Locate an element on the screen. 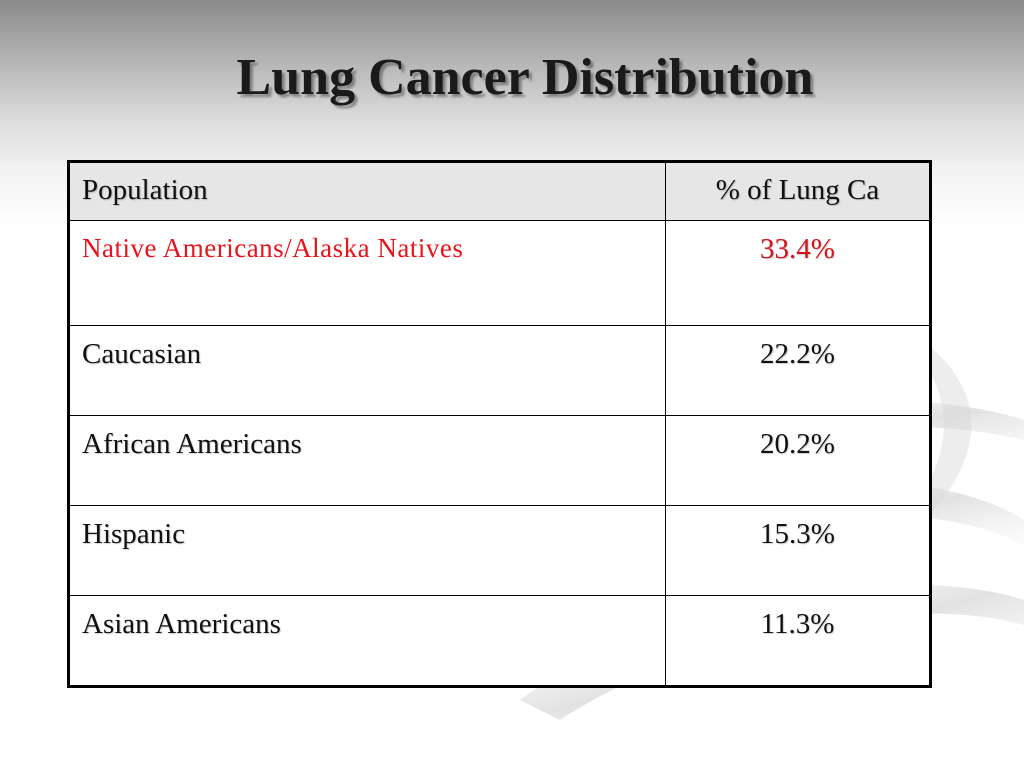 The width and height of the screenshot is (1024, 768). table-row: Asian Americans 11.3% is located at coordinates (499, 641).